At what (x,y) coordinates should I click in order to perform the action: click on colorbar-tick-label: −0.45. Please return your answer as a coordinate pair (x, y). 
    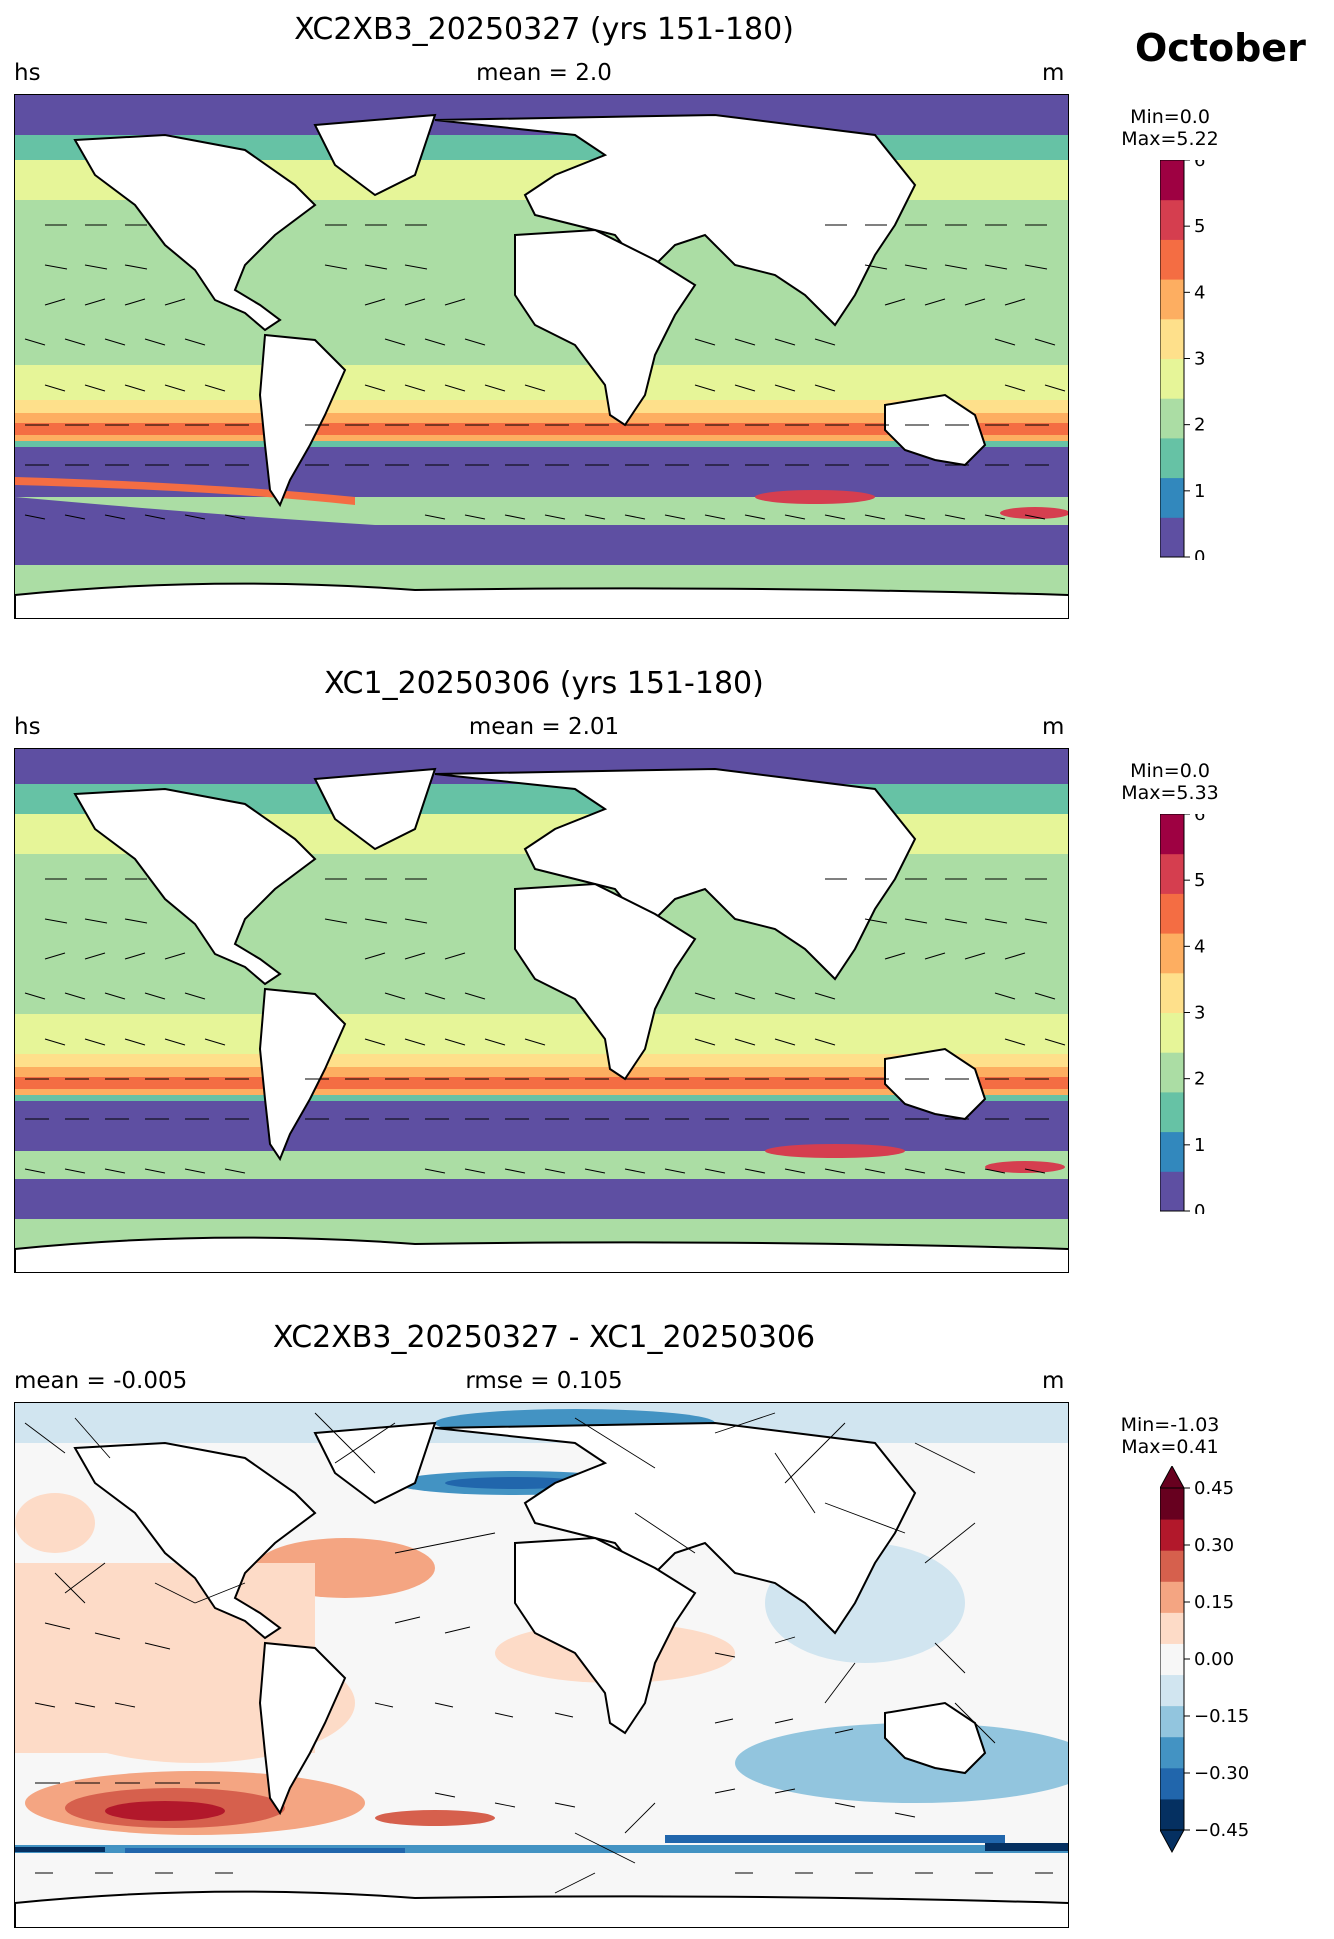
    Looking at the image, I should click on (1221, 1830).